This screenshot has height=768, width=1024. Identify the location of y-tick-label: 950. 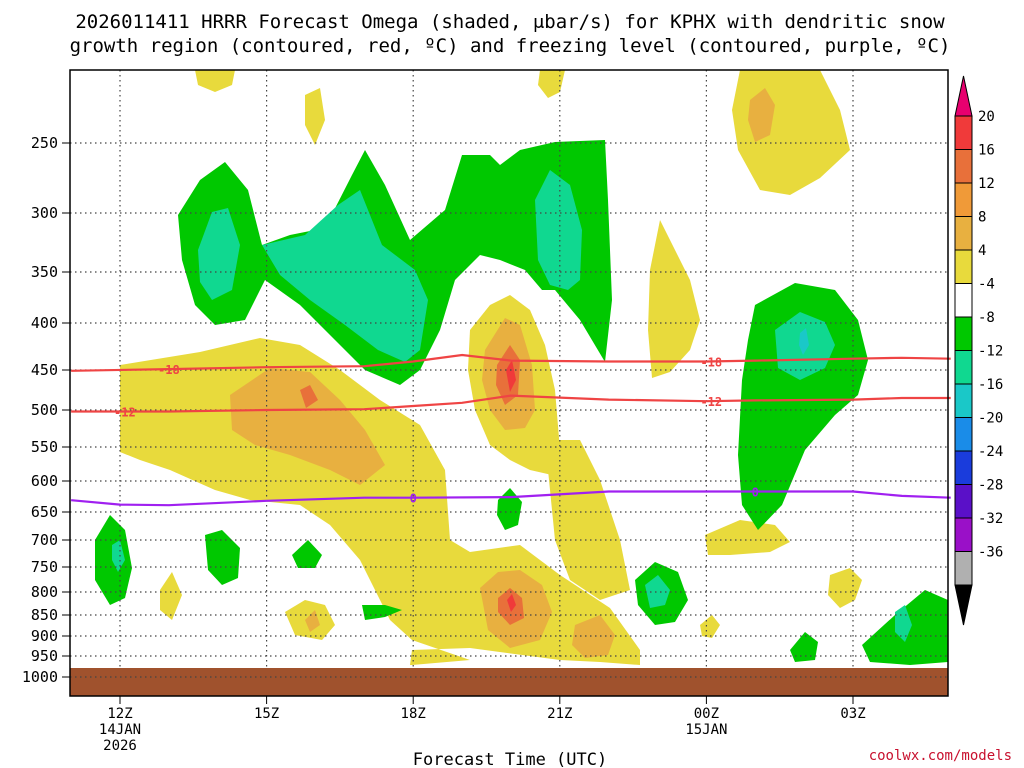
(44, 656).